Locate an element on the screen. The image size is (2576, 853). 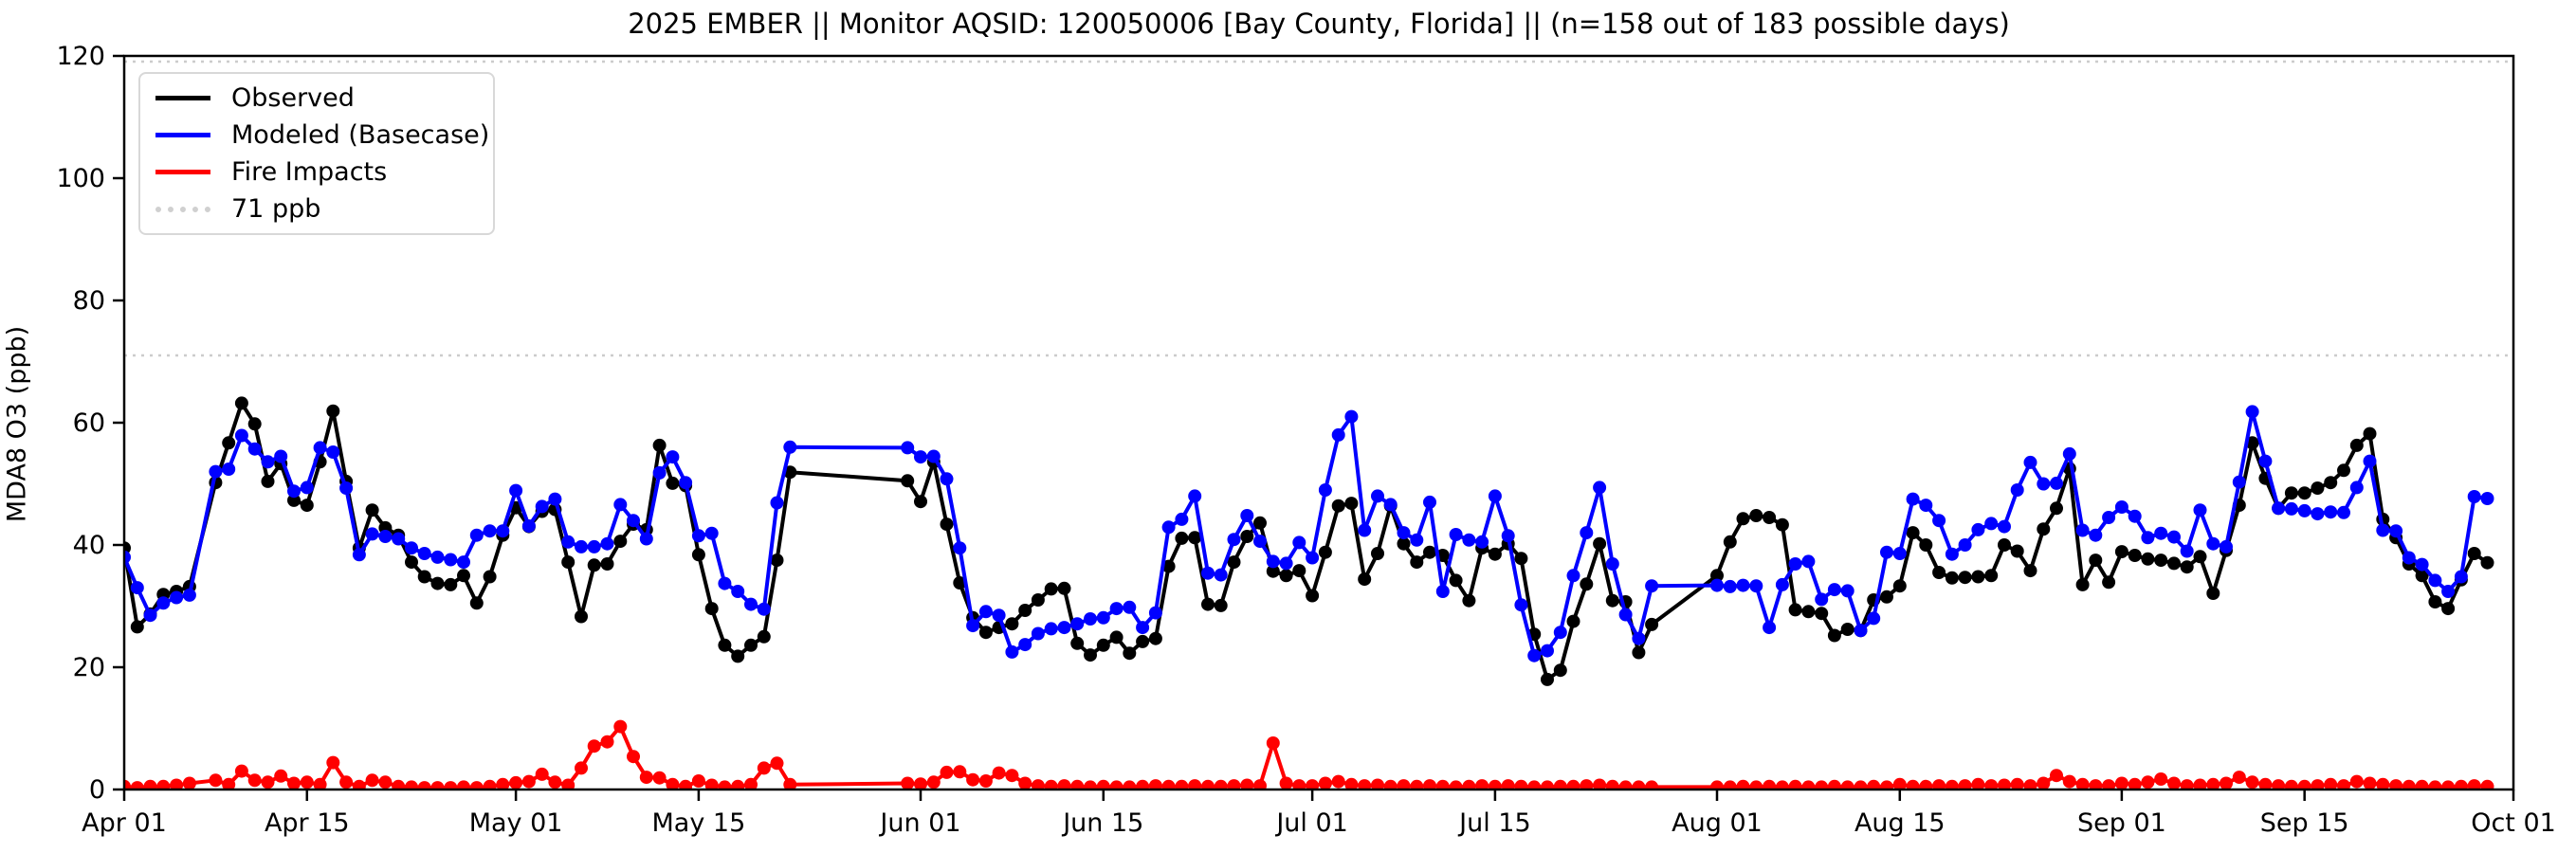
observed-line-swatch is located at coordinates (182, 98).